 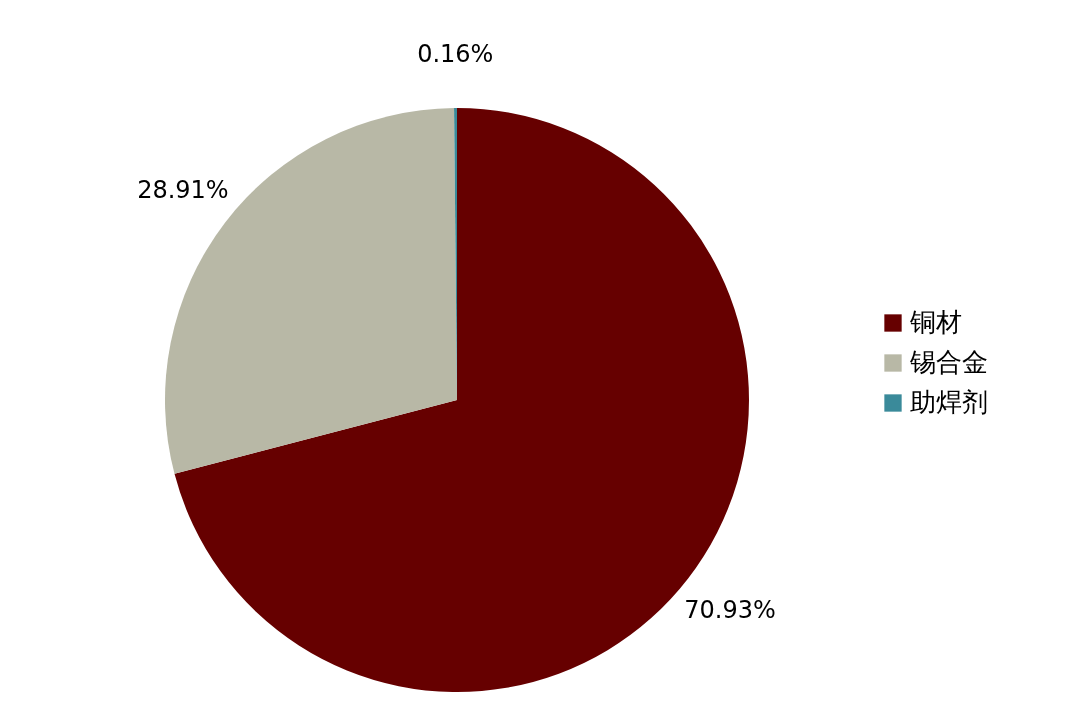 What do you see at coordinates (948, 362) in the screenshot?
I see `legend-label: 锡合金` at bounding box center [948, 362].